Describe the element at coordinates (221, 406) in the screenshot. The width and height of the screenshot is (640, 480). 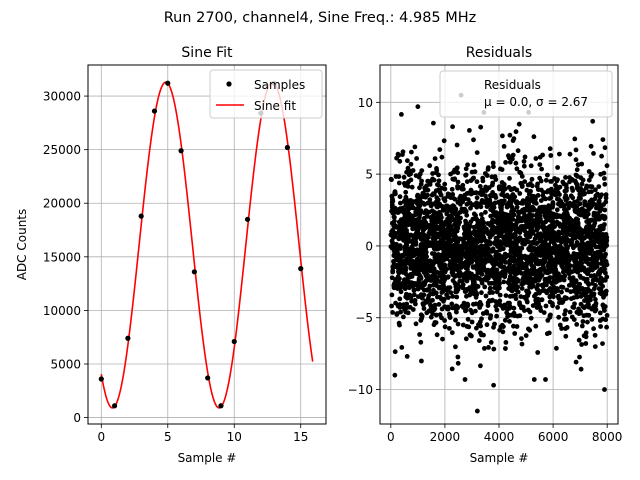
I see `sample-point` at that location.